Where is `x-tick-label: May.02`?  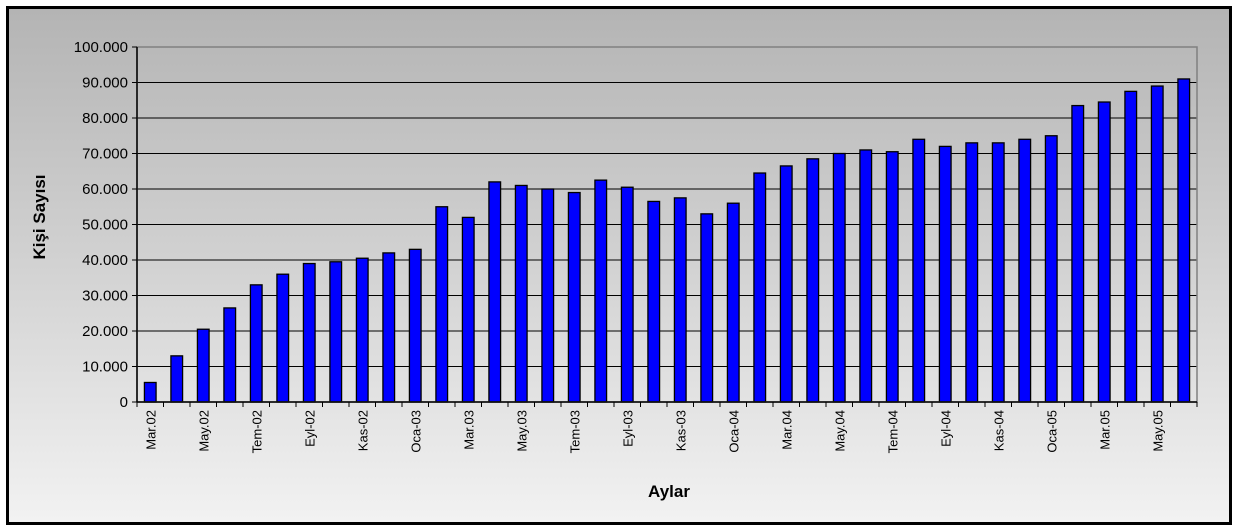 x-tick-label: May.02 is located at coordinates (203, 431).